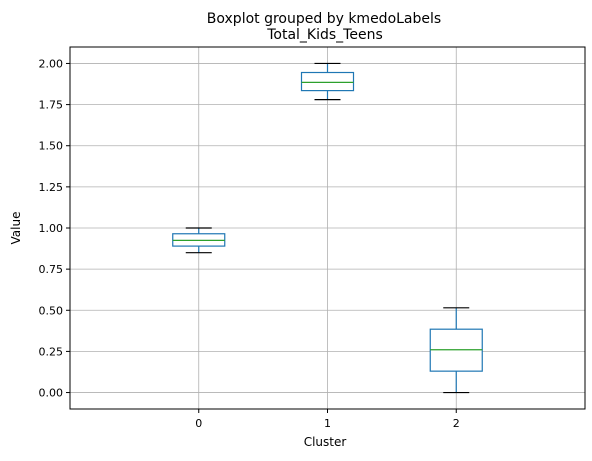 The width and height of the screenshot is (592, 461). What do you see at coordinates (324, 19) in the screenshot?
I see `chart-suptitle: Boxplot grouped by kmedoLabels` at bounding box center [324, 19].